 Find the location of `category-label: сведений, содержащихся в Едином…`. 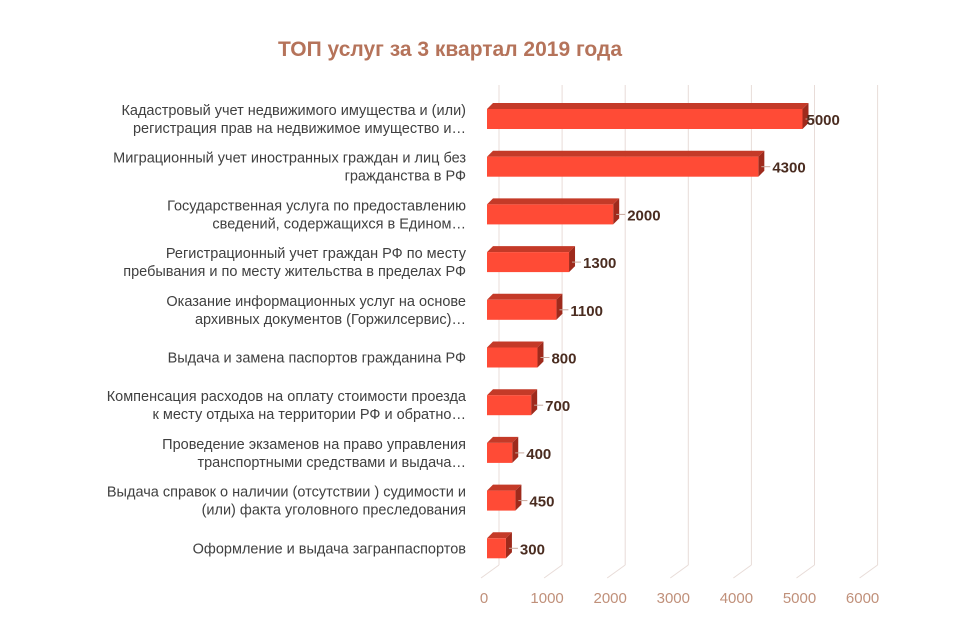

category-label: сведений, содержащихся в Едином… is located at coordinates (339, 224).